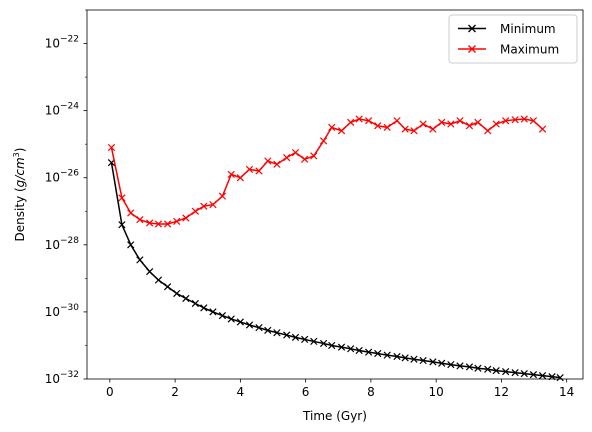 The width and height of the screenshot is (592, 432). What do you see at coordinates (62, 43) in the screenshot?
I see `y-tick-label: 10−22` at bounding box center [62, 43].